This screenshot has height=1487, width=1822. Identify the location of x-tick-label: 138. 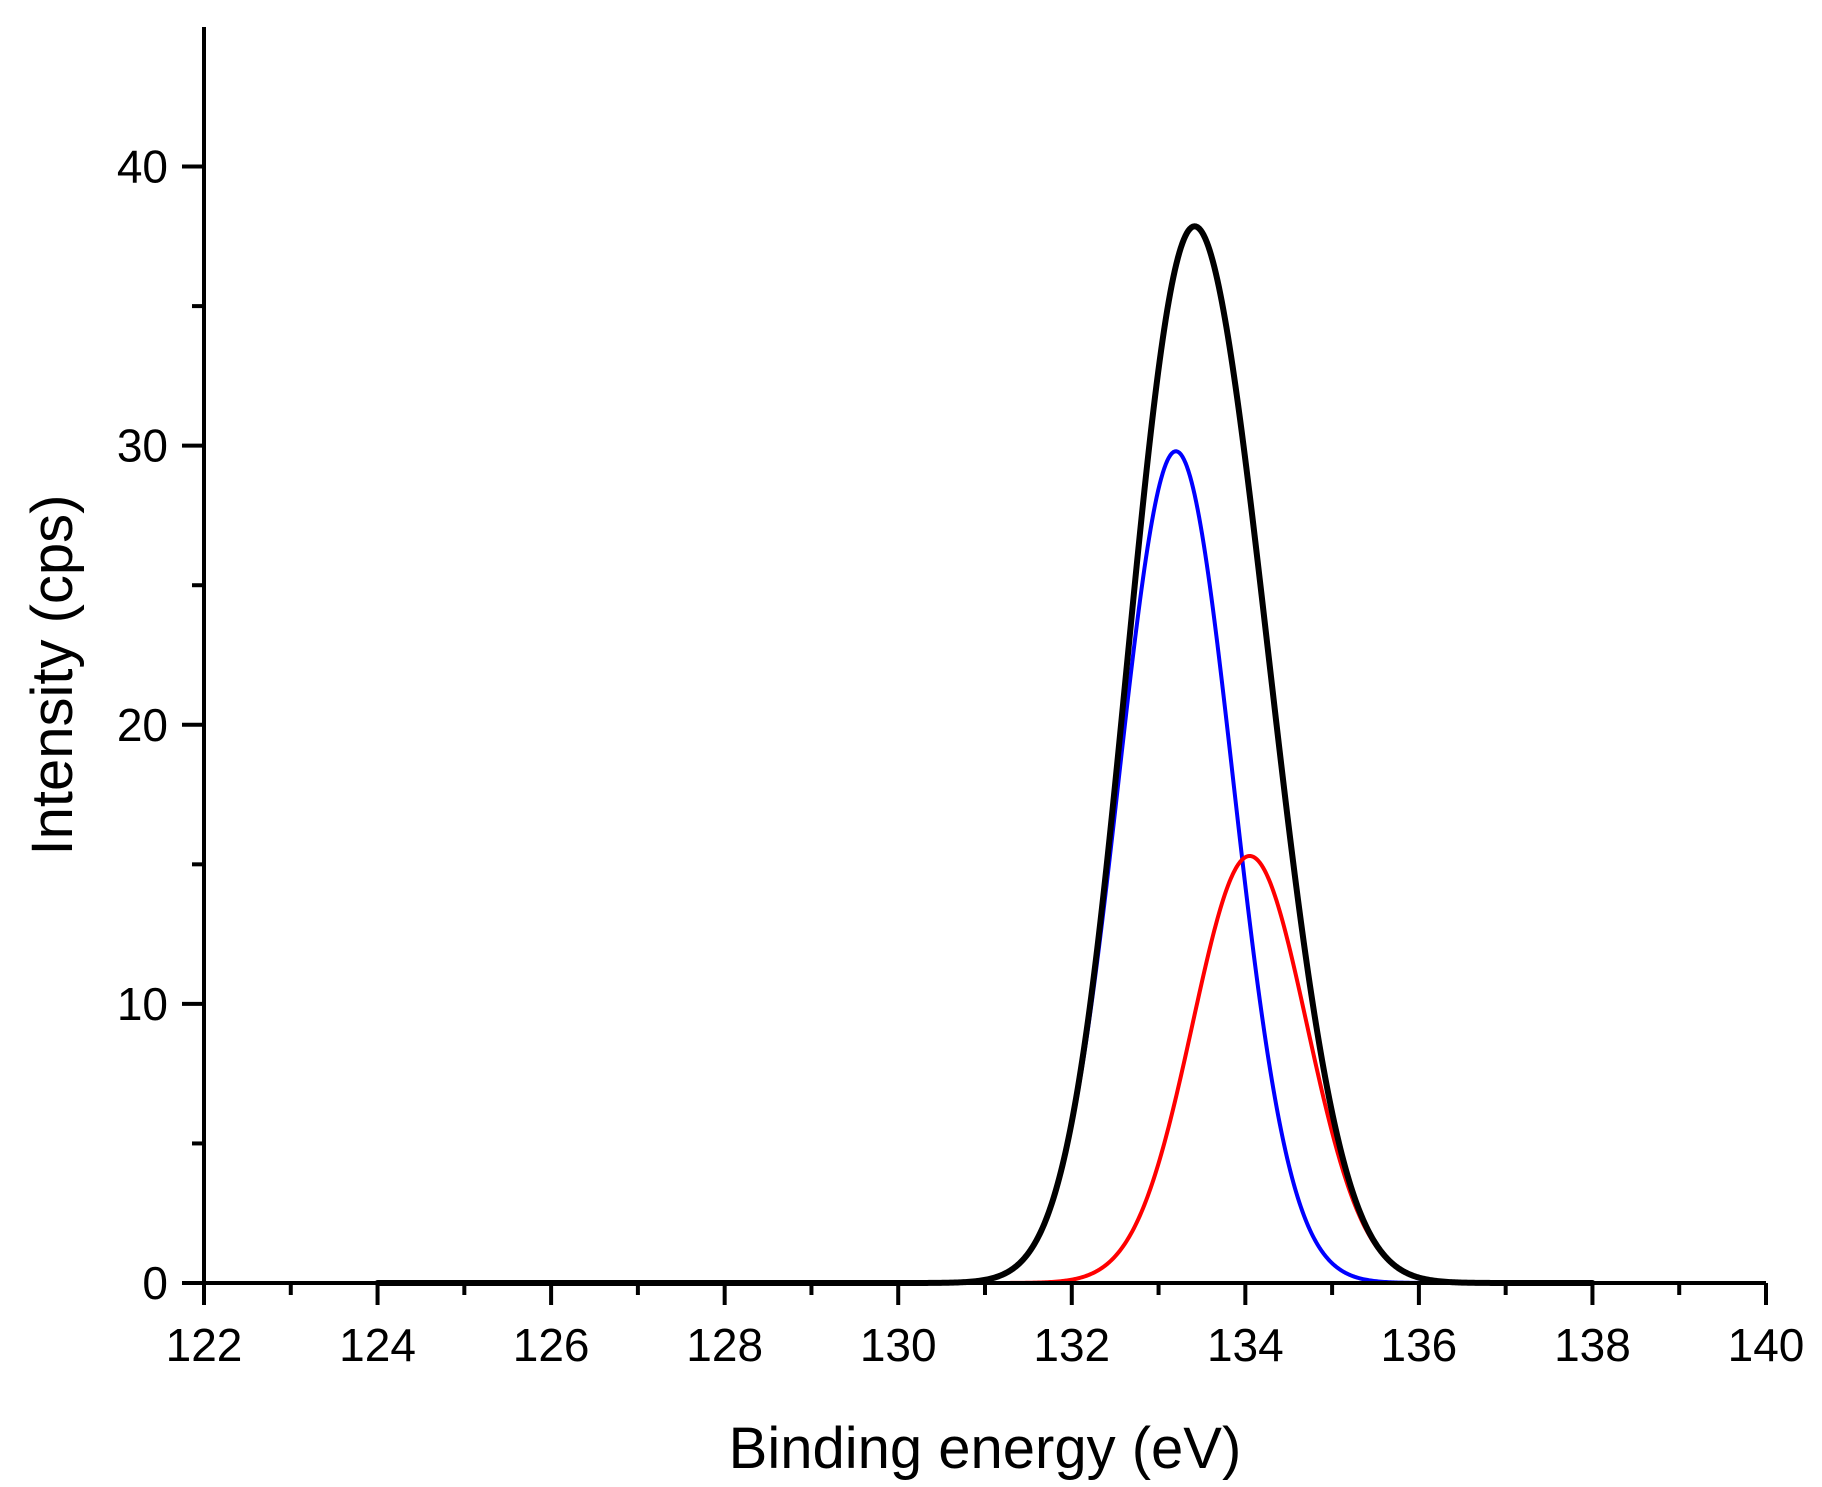
(1592, 1345).